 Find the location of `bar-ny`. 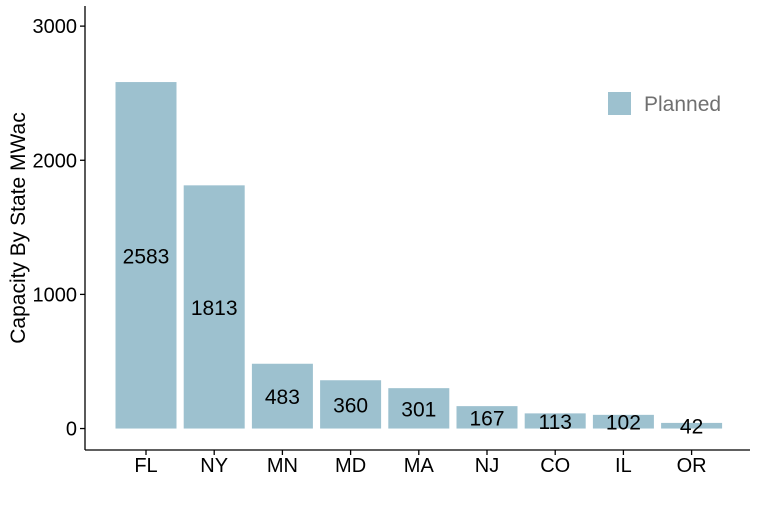

bar-ny is located at coordinates (214, 307).